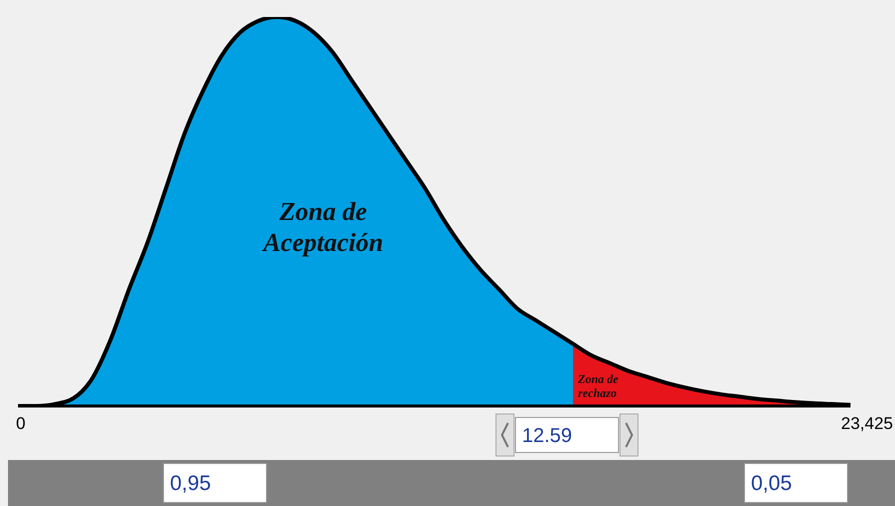  I want to click on text: 0, so click(21, 424).